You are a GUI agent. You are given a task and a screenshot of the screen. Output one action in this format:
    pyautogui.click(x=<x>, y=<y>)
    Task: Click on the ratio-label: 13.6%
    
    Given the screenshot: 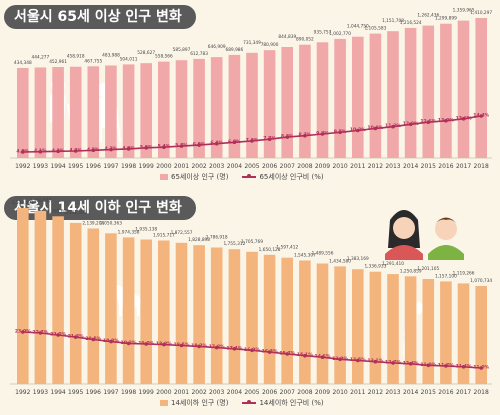 What is the action you would take?
    pyautogui.click(x=464, y=118)
    